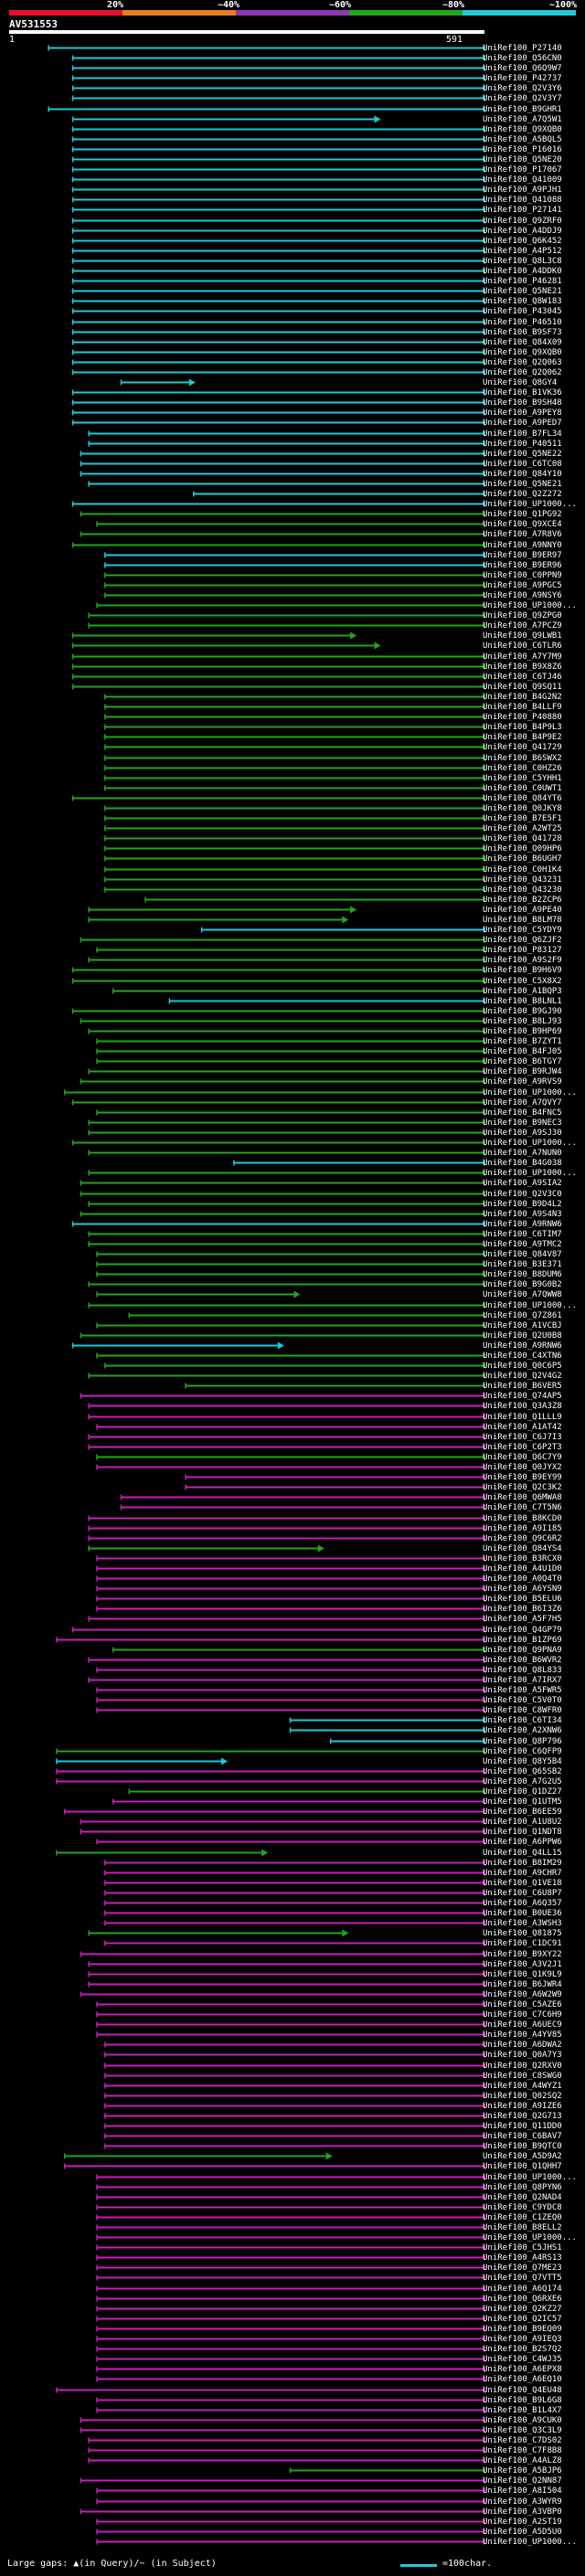 The image size is (585, 2576). I want to click on hit-label: UniRef100_B9SH48, so click(522, 403).